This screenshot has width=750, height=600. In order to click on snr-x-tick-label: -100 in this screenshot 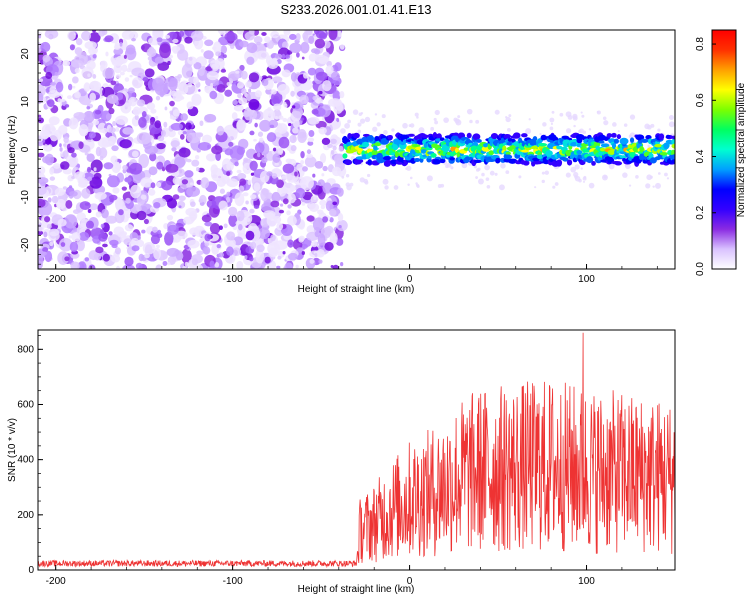, I will do `click(233, 581)`.